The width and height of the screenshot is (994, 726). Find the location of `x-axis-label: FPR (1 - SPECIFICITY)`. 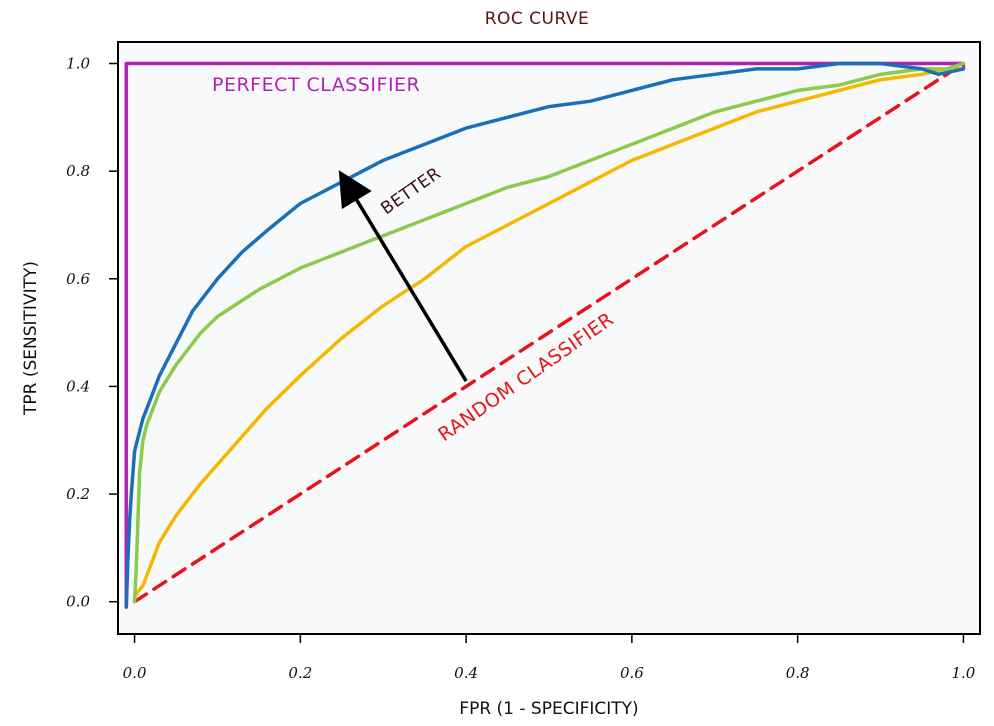

x-axis-label: FPR (1 - SPECIFICITY) is located at coordinates (548, 709).